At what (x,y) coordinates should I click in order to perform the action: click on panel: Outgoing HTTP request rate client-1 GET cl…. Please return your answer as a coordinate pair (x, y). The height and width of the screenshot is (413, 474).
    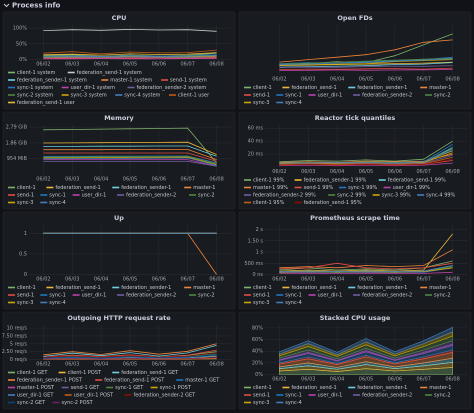
    Looking at the image, I should click on (119, 360).